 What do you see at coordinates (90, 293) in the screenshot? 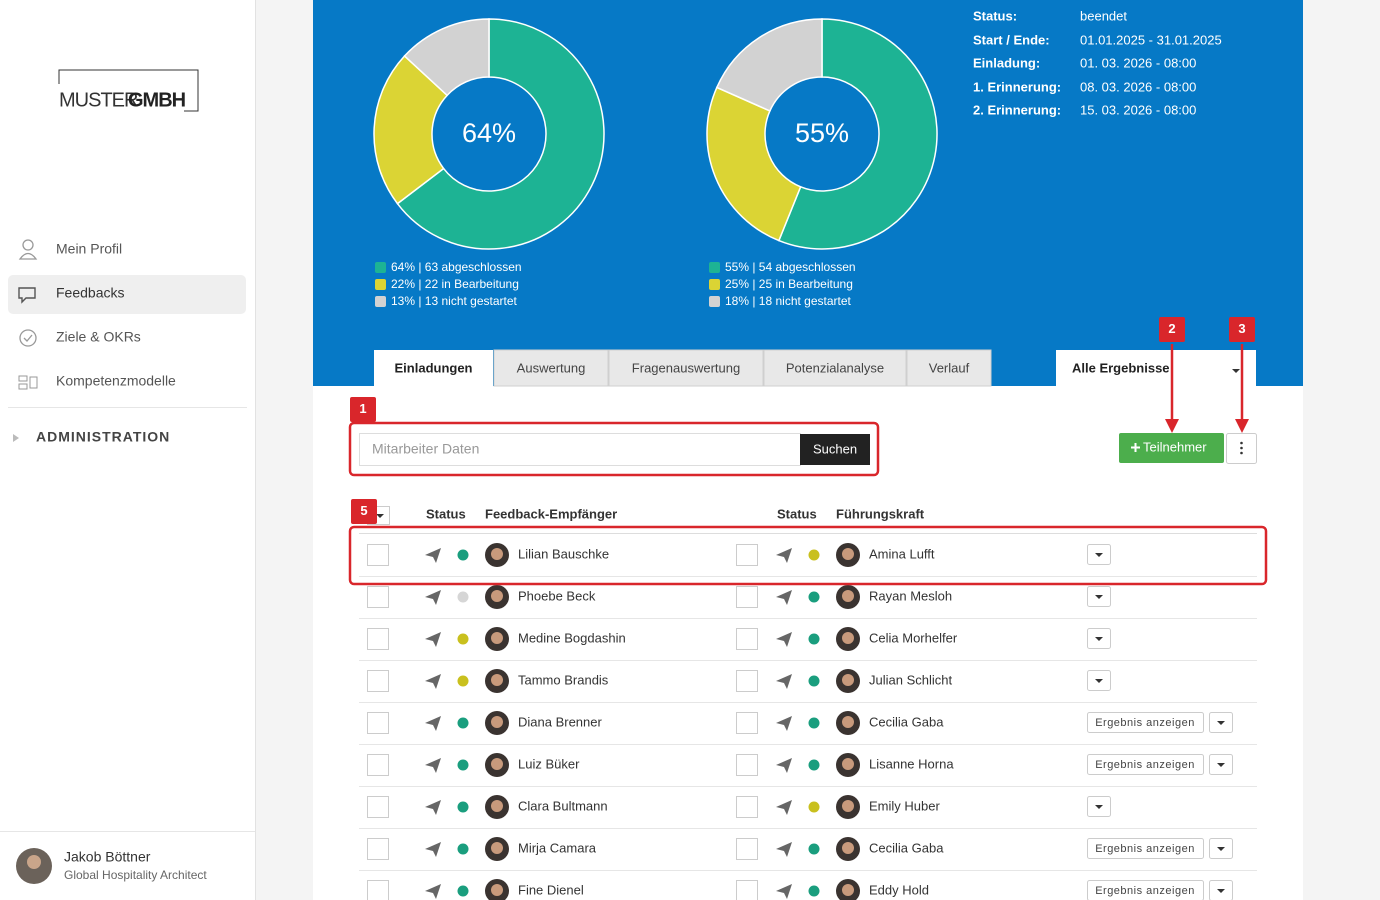
I see `nav-item: Feedbacks` at bounding box center [90, 293].